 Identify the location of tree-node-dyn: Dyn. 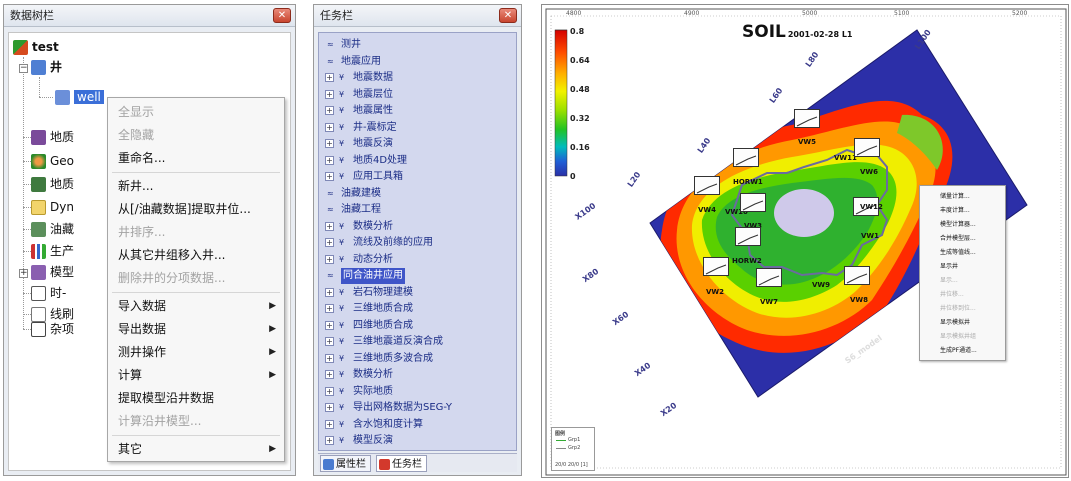
(52, 207).